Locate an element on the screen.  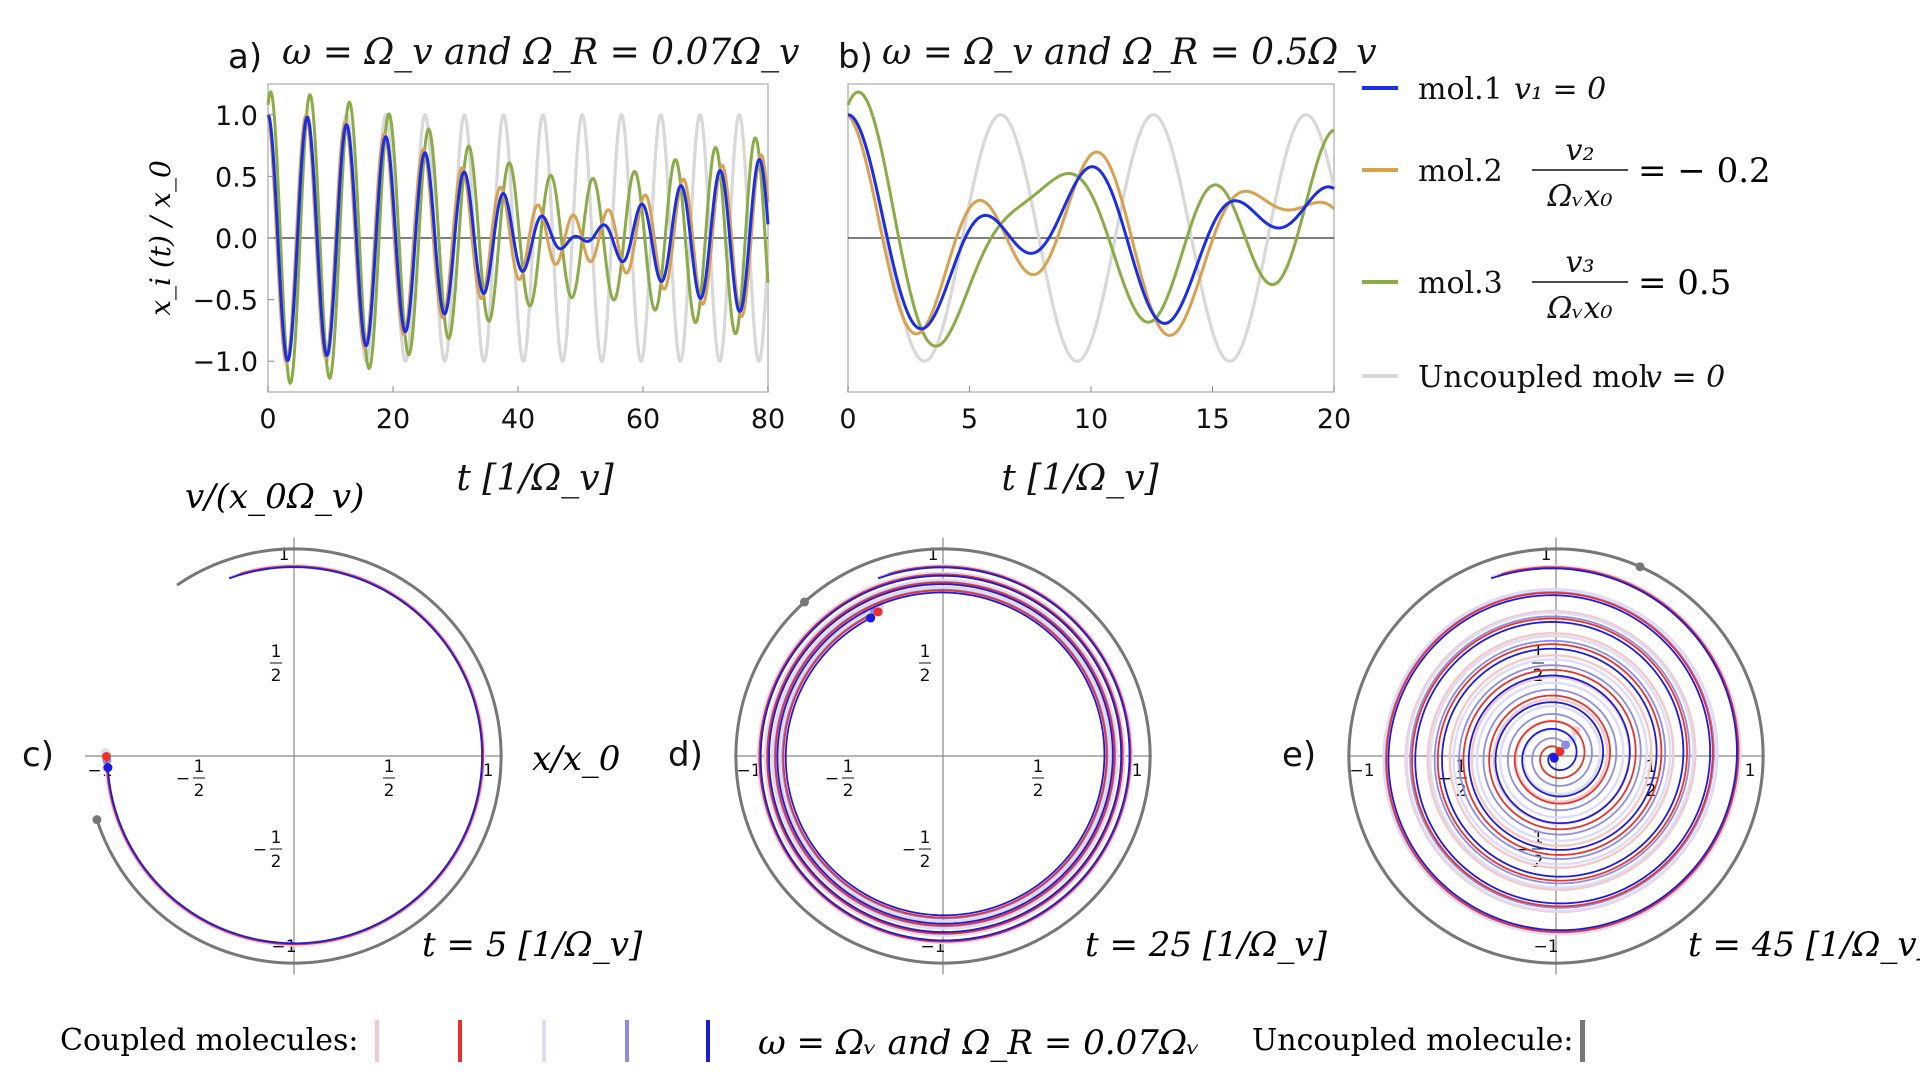
coupled-swatch-red_strong is located at coordinates (460, 1041).